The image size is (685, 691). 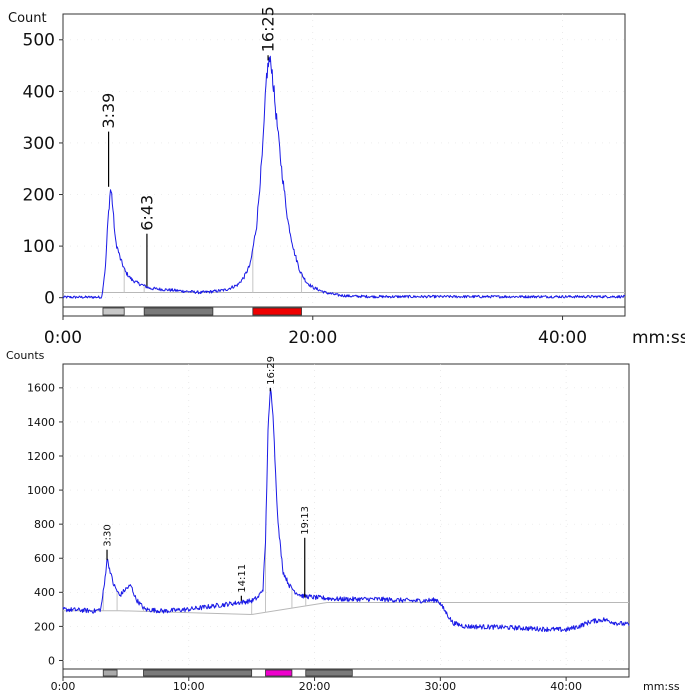 I want to click on chart-top-ylabel: Count, so click(x=27, y=18).